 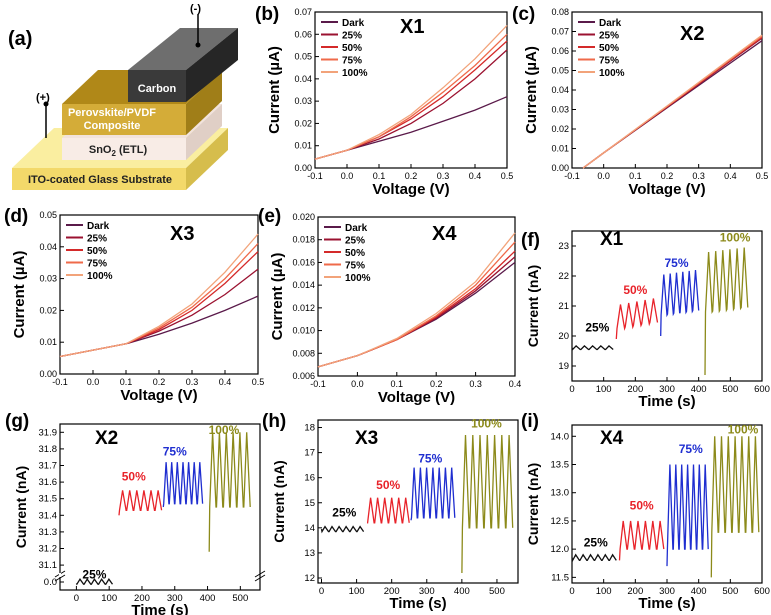 I want to click on perovskite-layer-side, so click(x=204, y=102).